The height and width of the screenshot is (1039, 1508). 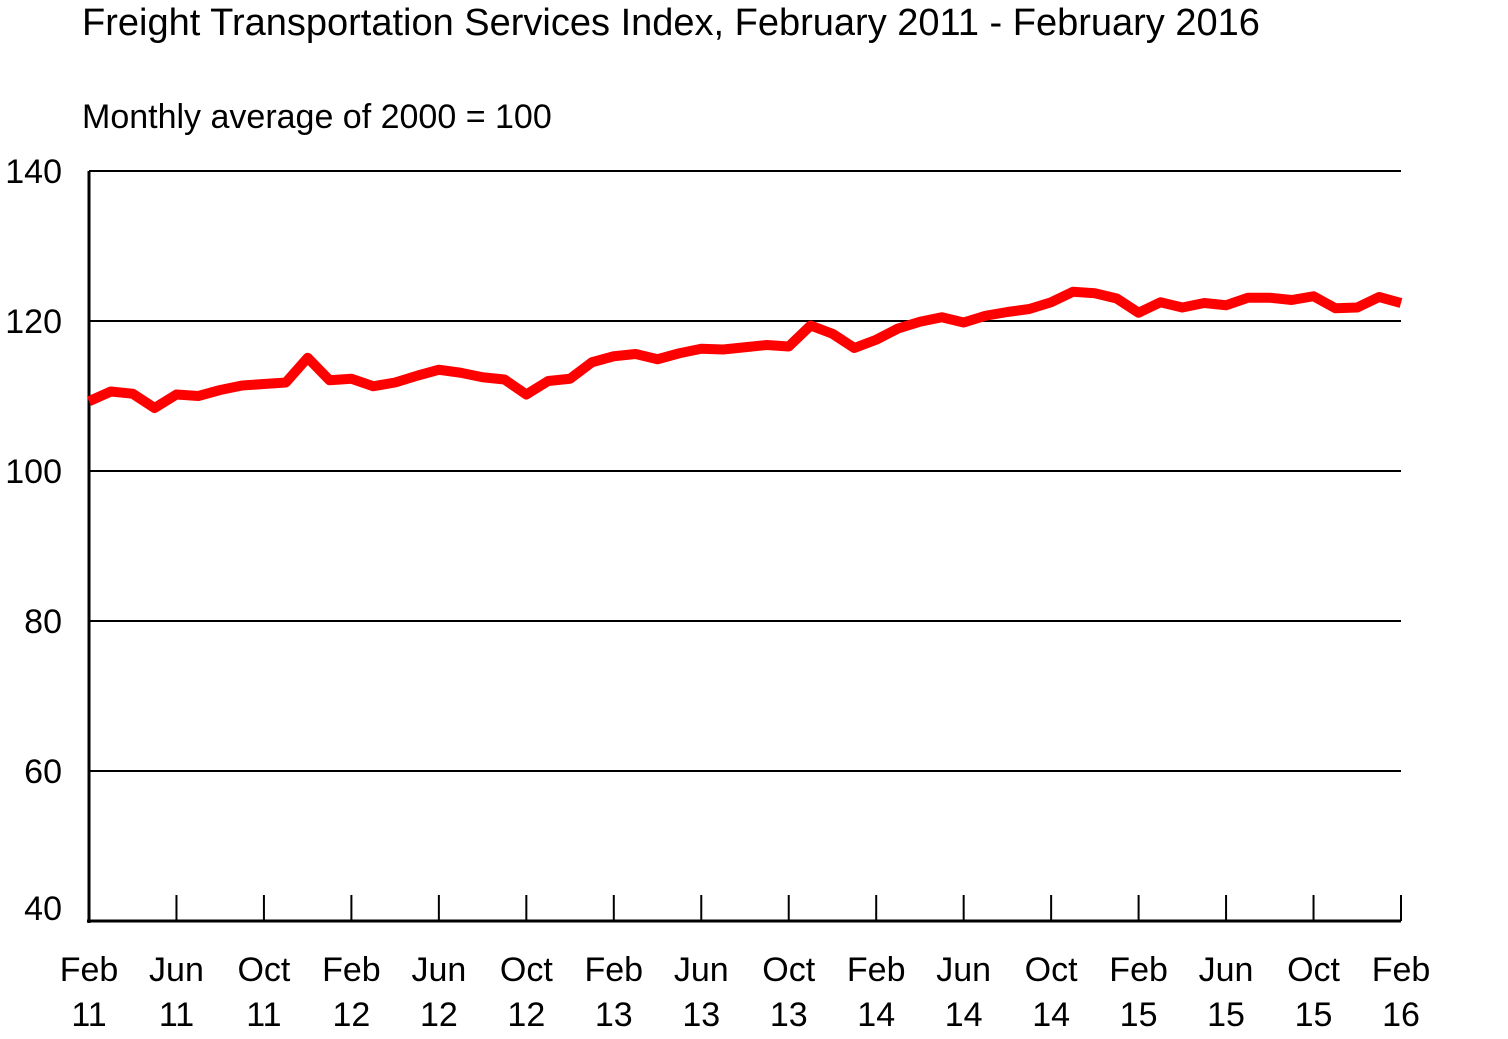 What do you see at coordinates (33, 540) in the screenshot?
I see `y-axis-labels: 40 60 80 100 120 140` at bounding box center [33, 540].